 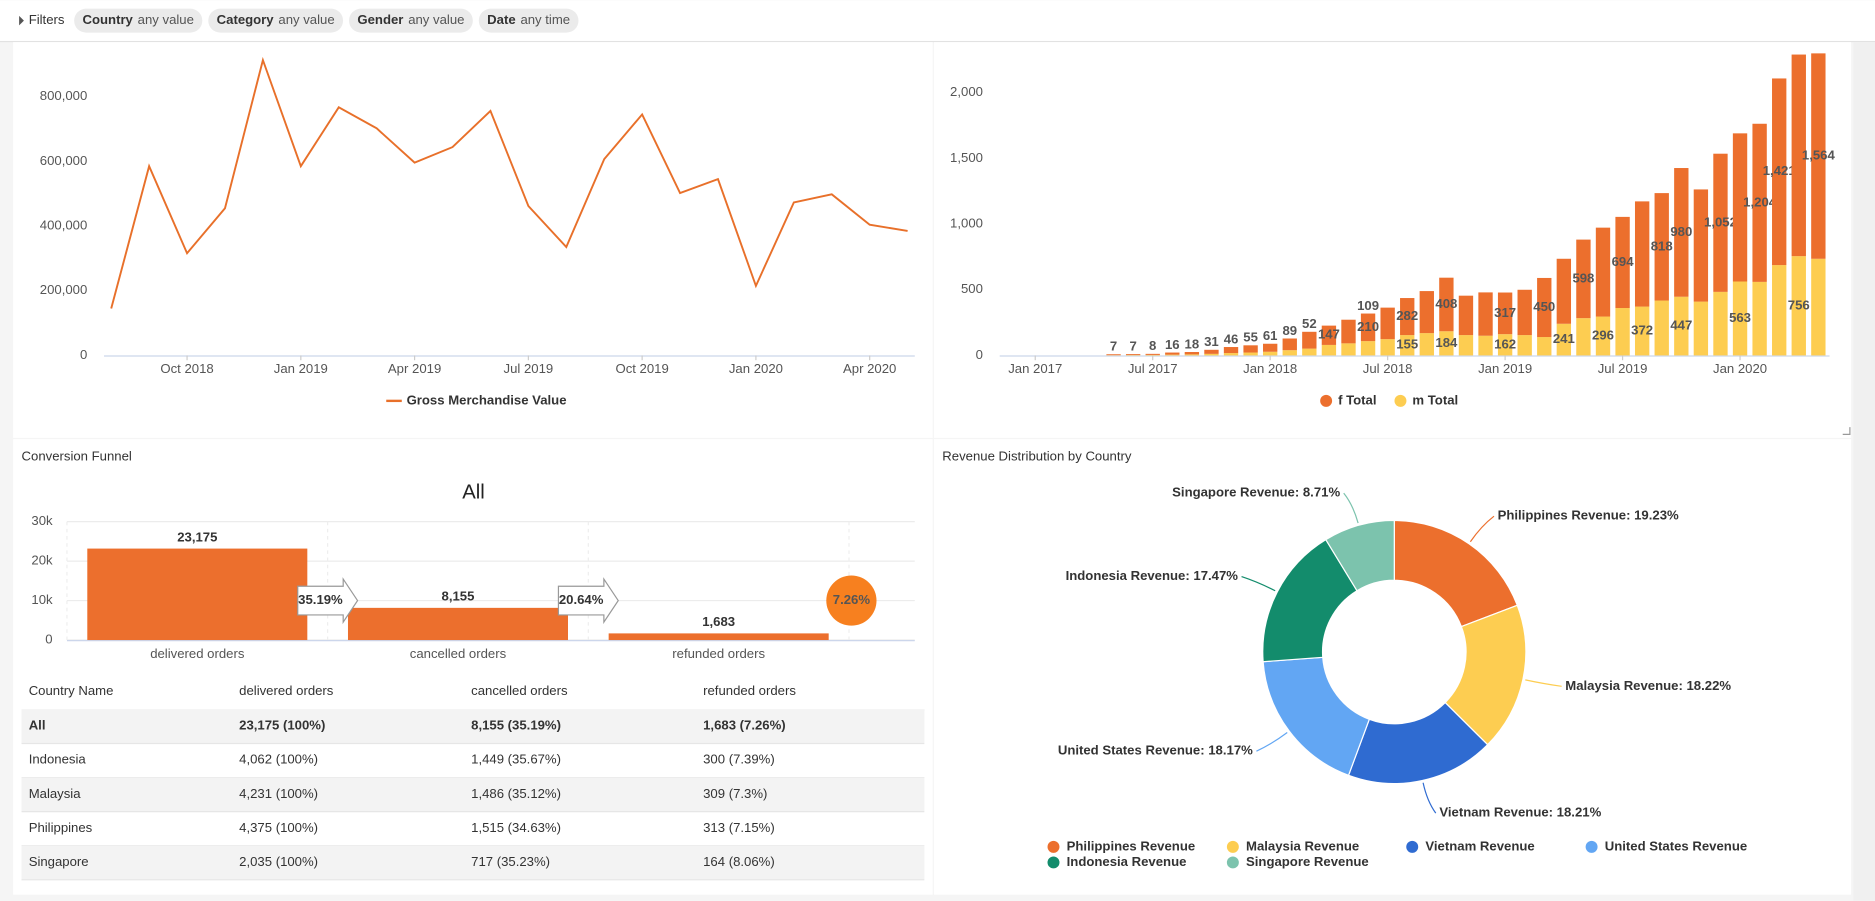 What do you see at coordinates (64, 95) in the screenshot?
I see `y-tick-label: 800,000` at bounding box center [64, 95].